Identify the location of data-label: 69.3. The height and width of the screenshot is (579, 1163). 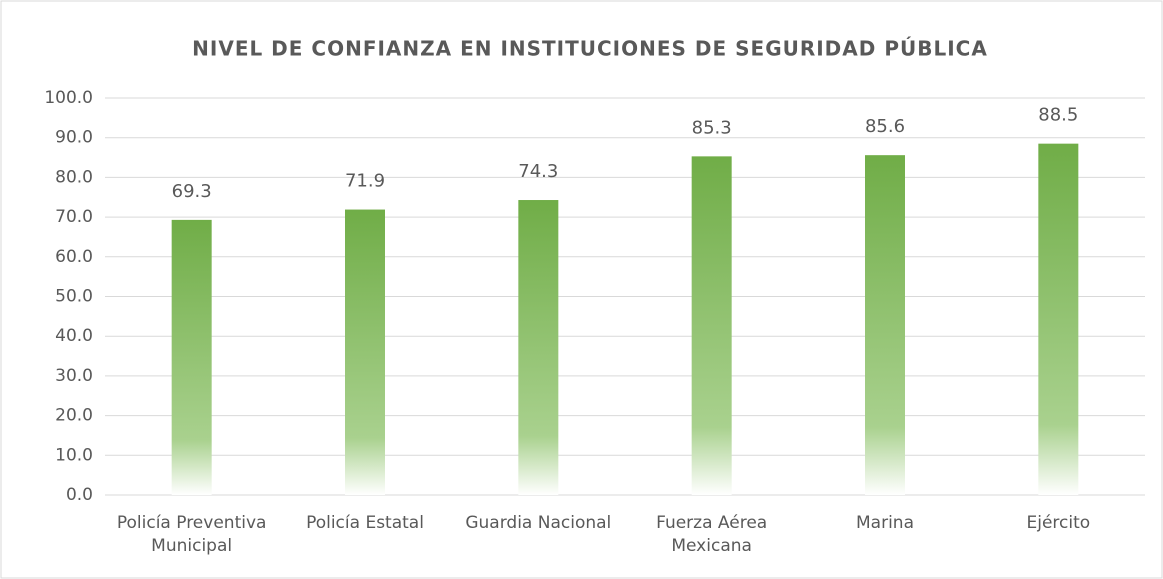
(192, 191).